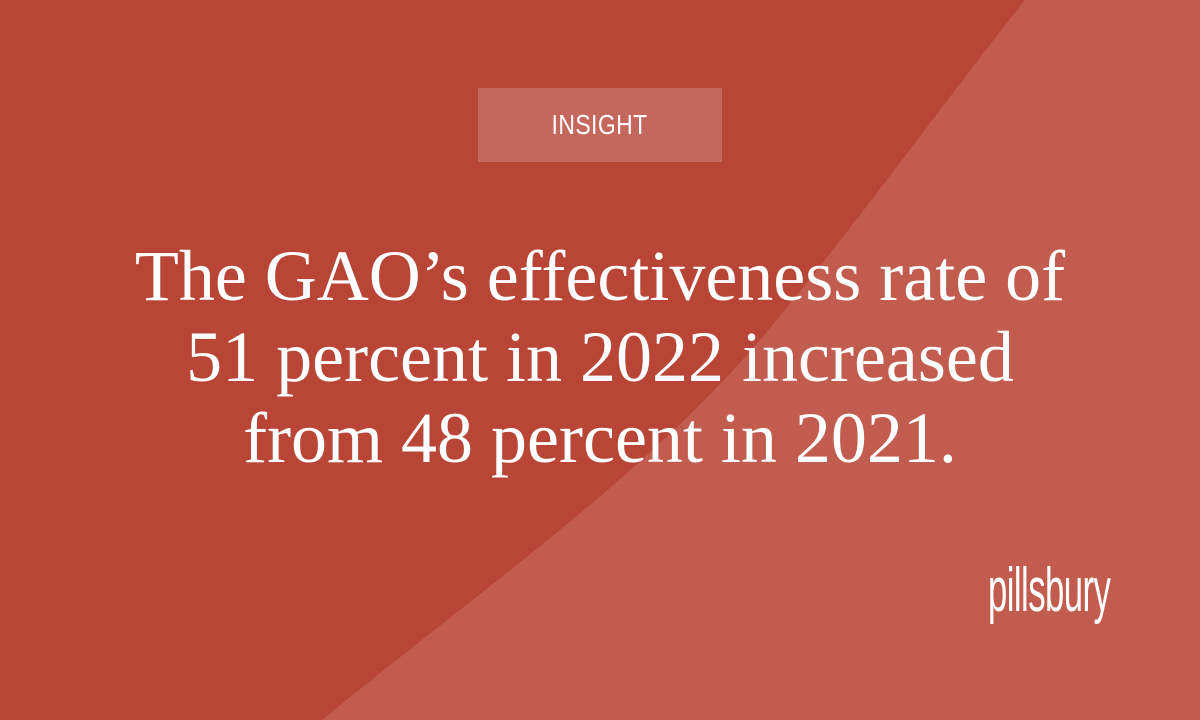 The width and height of the screenshot is (1200, 720). What do you see at coordinates (1049, 590) in the screenshot?
I see `logo-wordmark: pillsbury` at bounding box center [1049, 590].